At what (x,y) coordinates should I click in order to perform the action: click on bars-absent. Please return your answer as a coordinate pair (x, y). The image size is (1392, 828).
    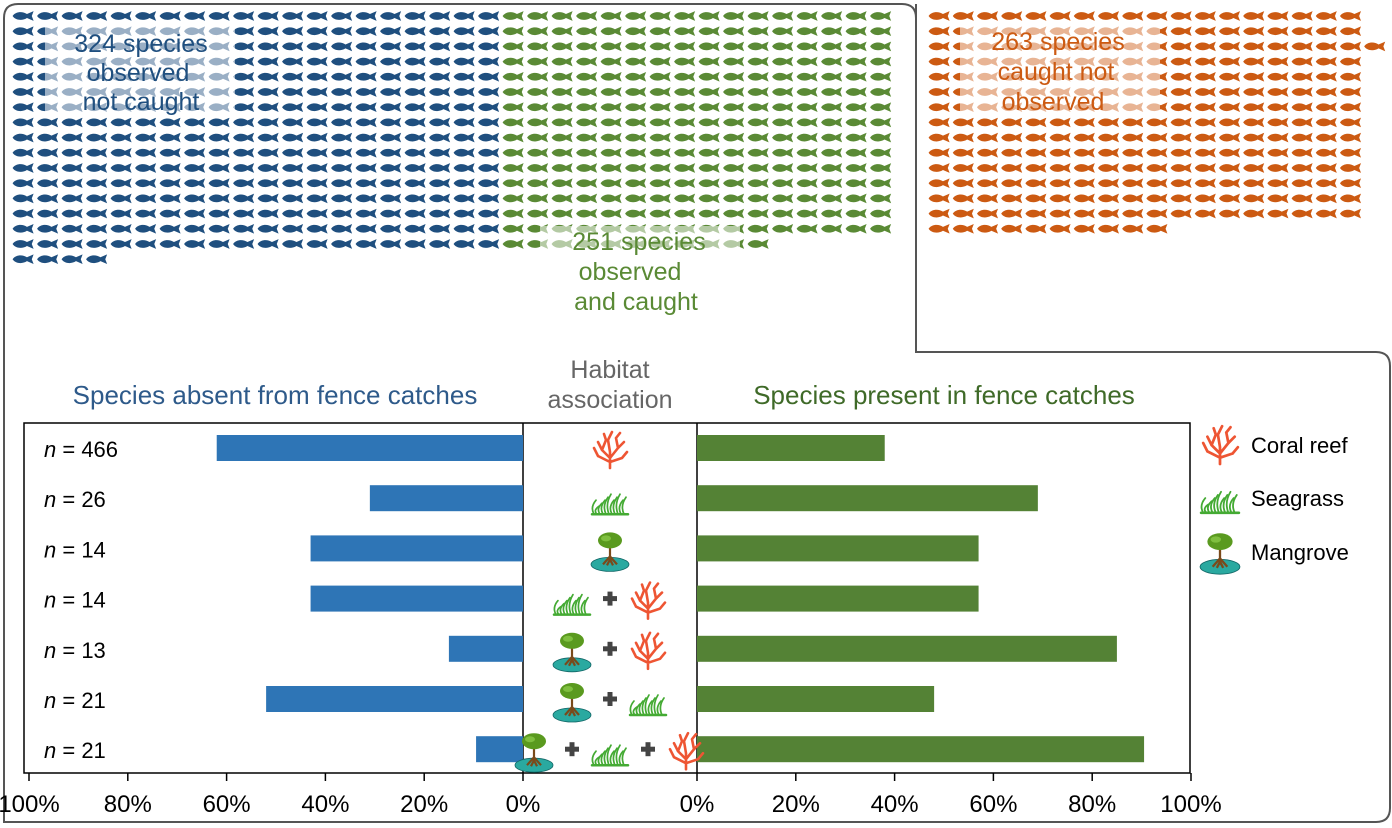
    Looking at the image, I should click on (369, 599).